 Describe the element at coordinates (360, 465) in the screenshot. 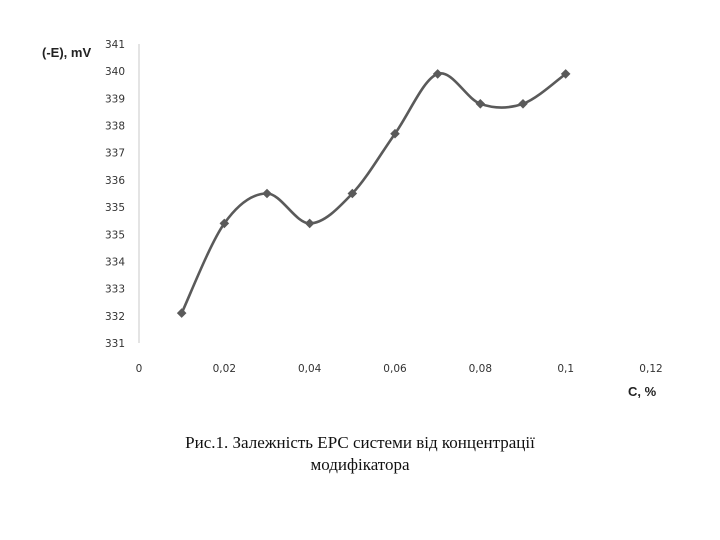

I see `caption-line-2: модифікатора` at that location.